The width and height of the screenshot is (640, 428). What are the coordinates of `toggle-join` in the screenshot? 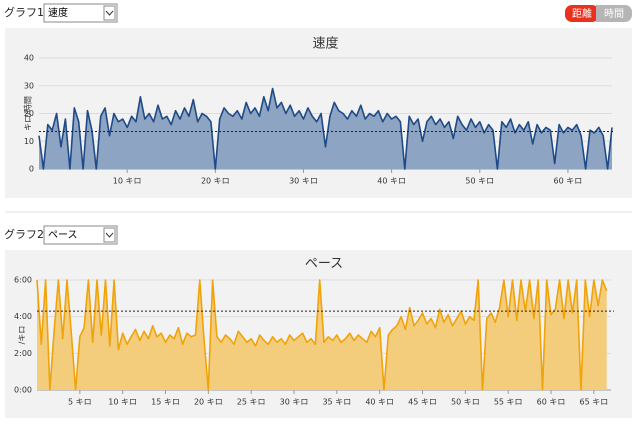 It's located at (600, 13).